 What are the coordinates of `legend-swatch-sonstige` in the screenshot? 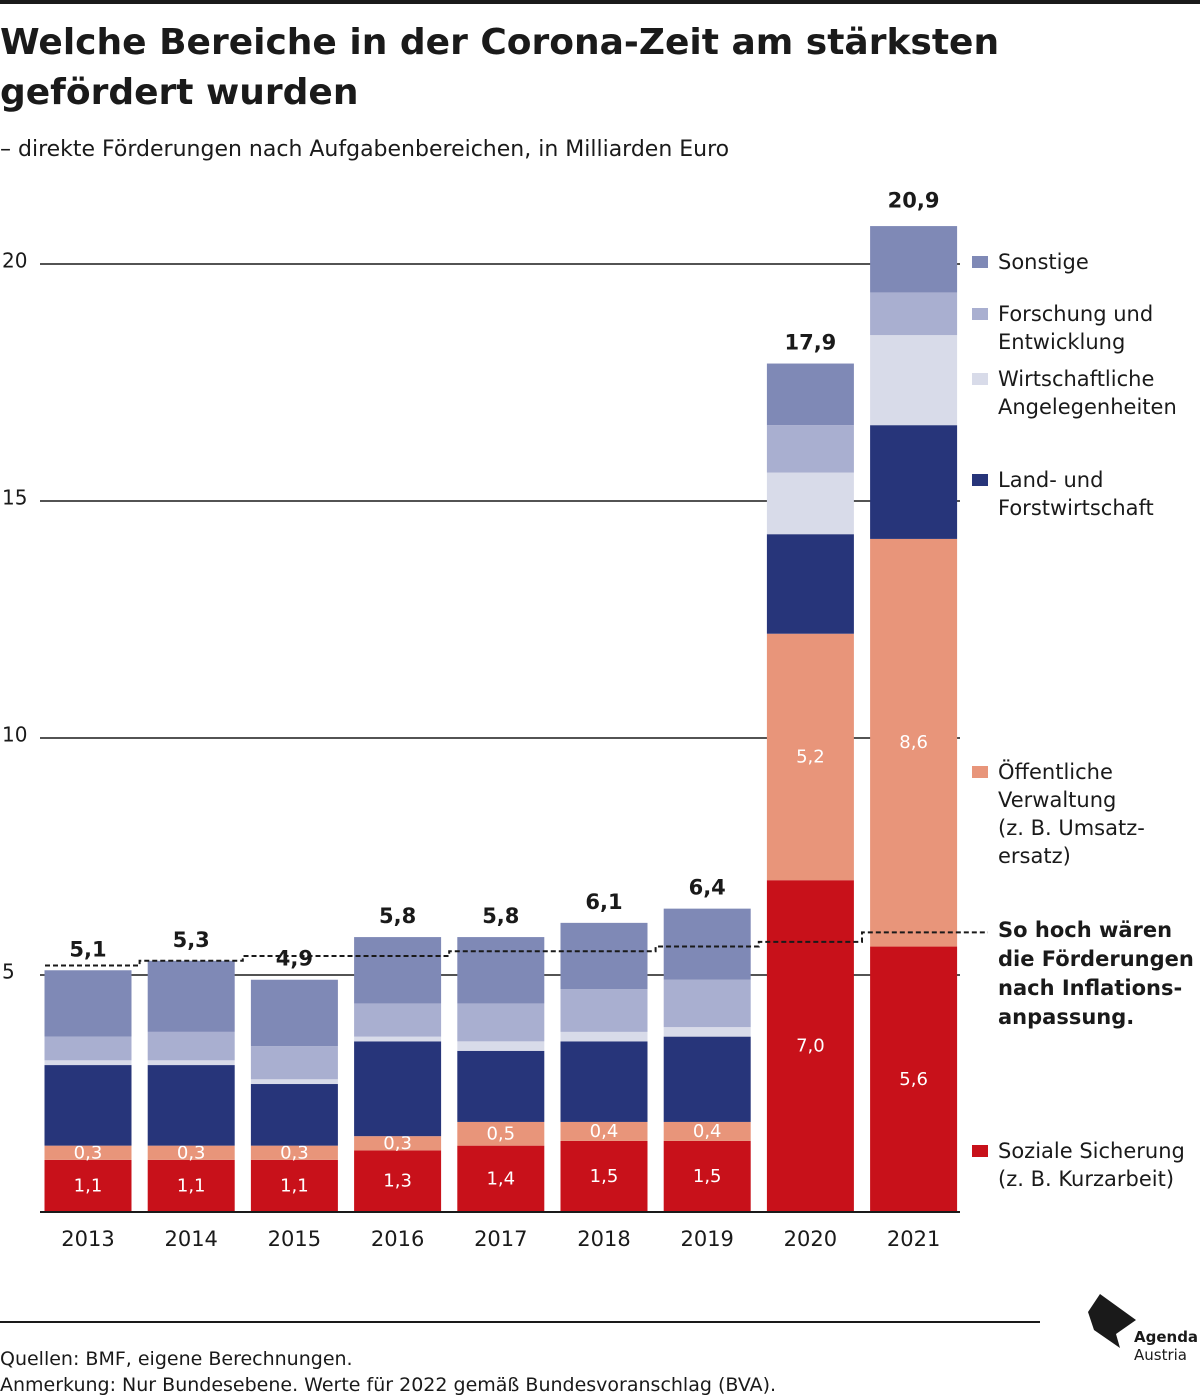 It's located at (980, 262).